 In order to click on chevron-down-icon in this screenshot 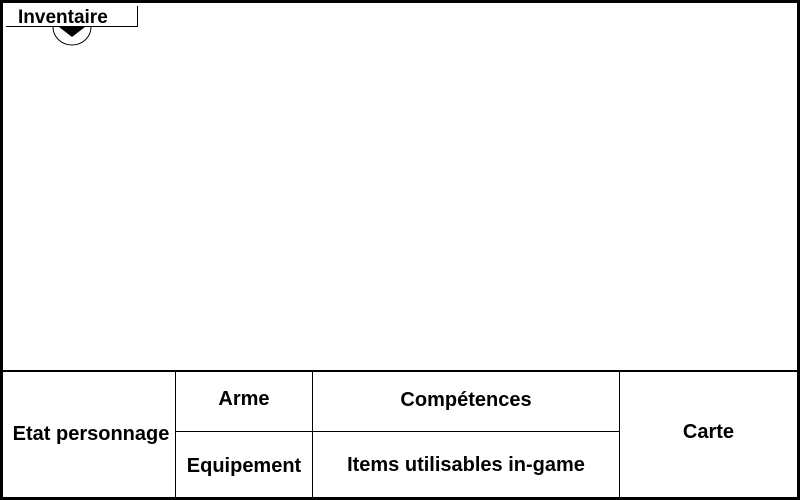, I will do `click(72, 36)`.